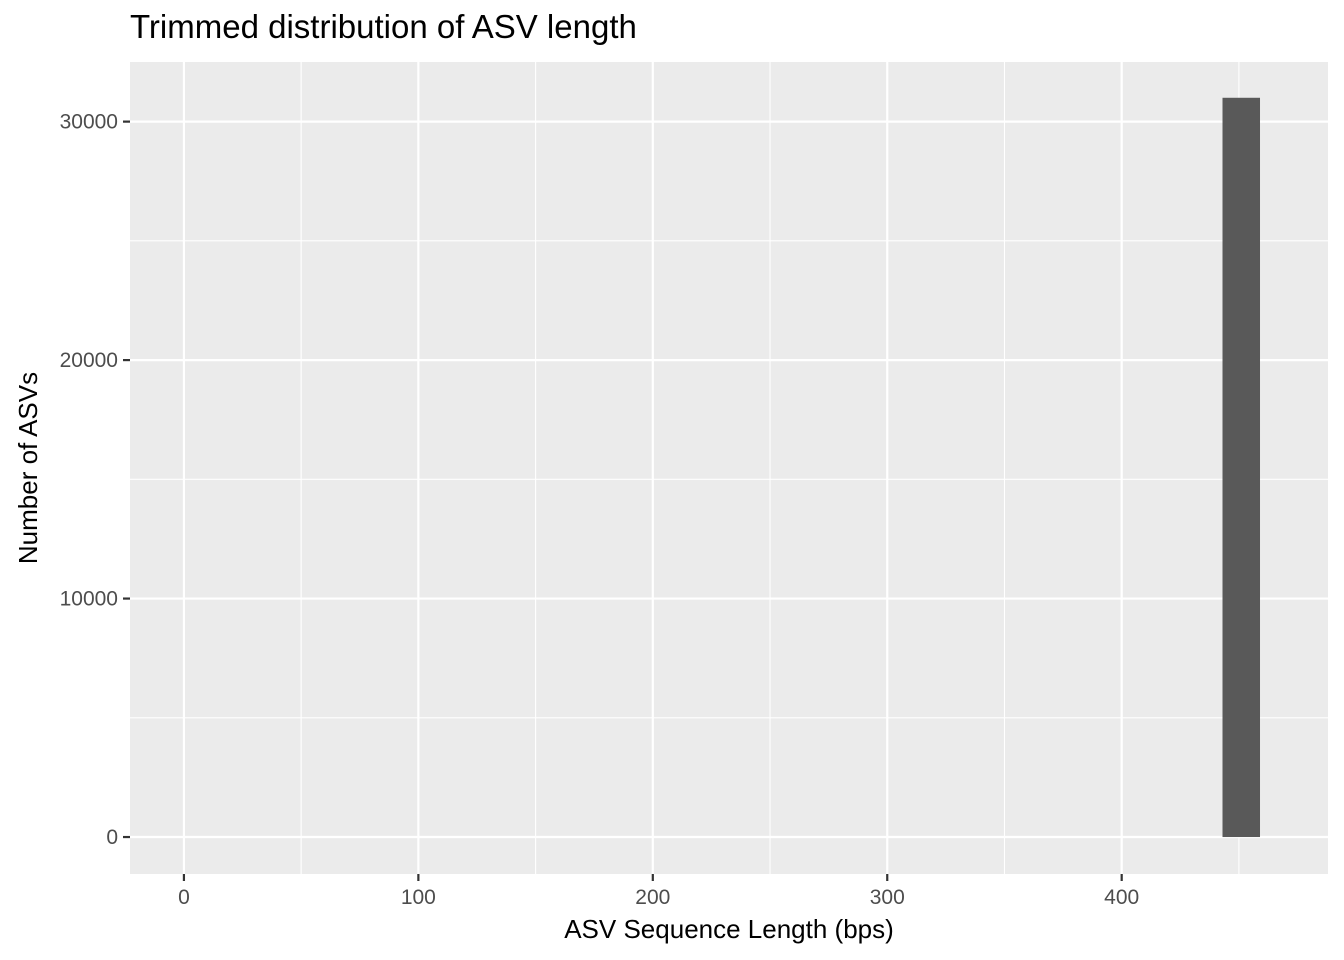 The width and height of the screenshot is (1344, 960). Describe the element at coordinates (652, 897) in the screenshot. I see `x-tick-label: 200` at that location.